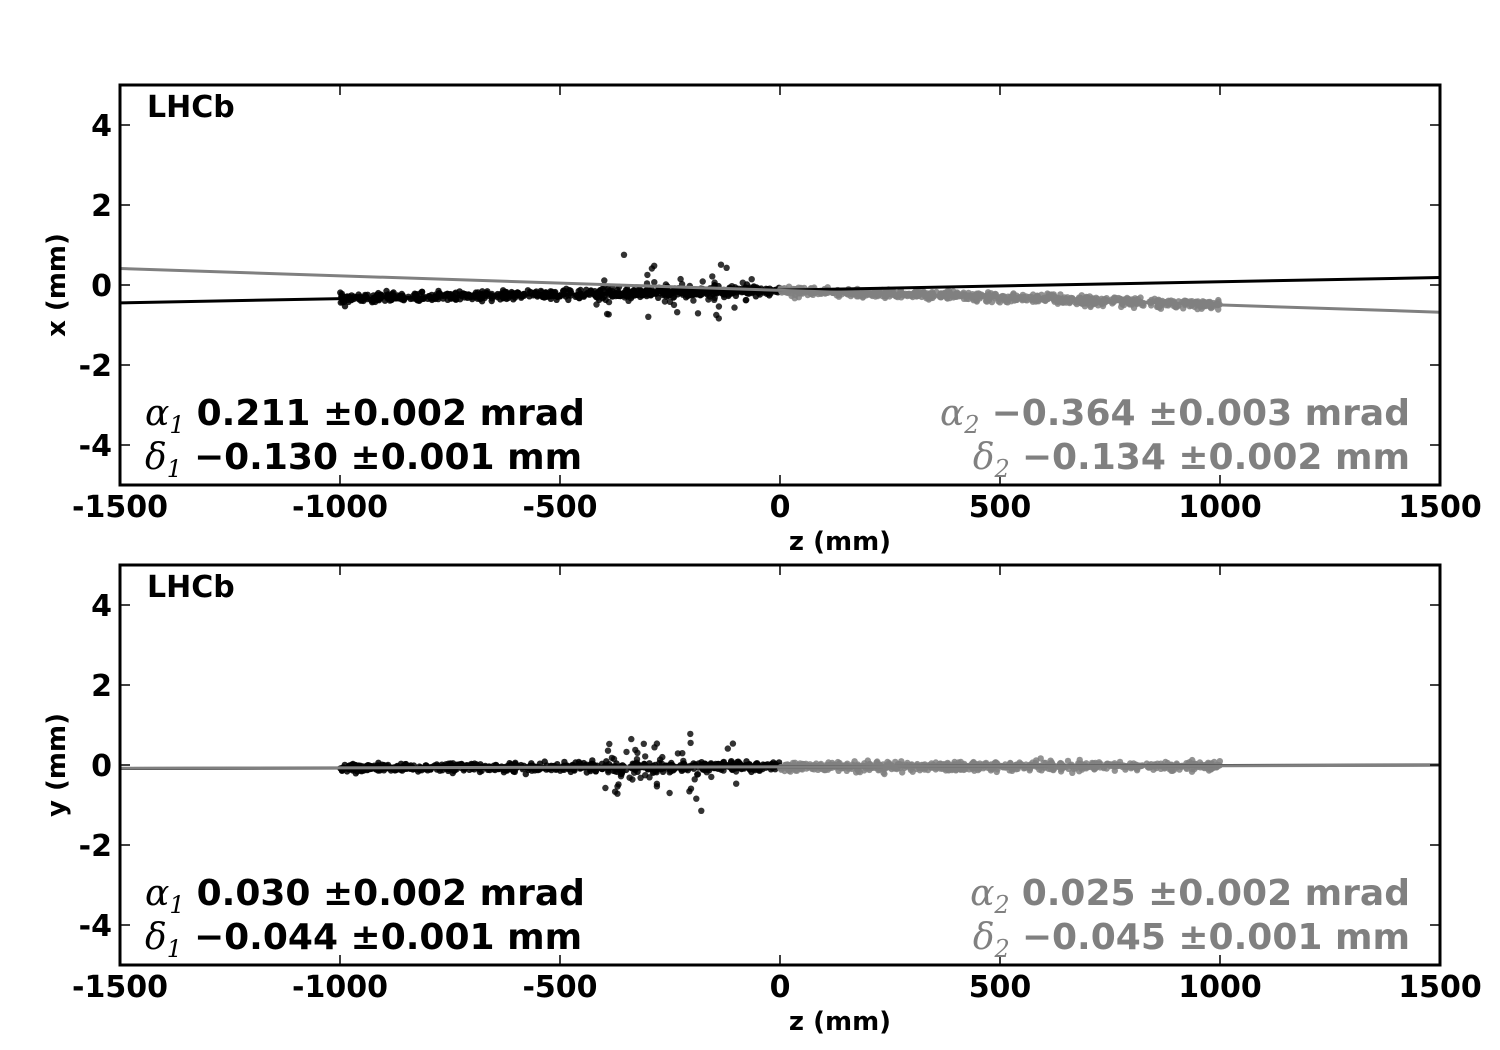  I want to click on x-tick-label: 0, so click(780, 507).